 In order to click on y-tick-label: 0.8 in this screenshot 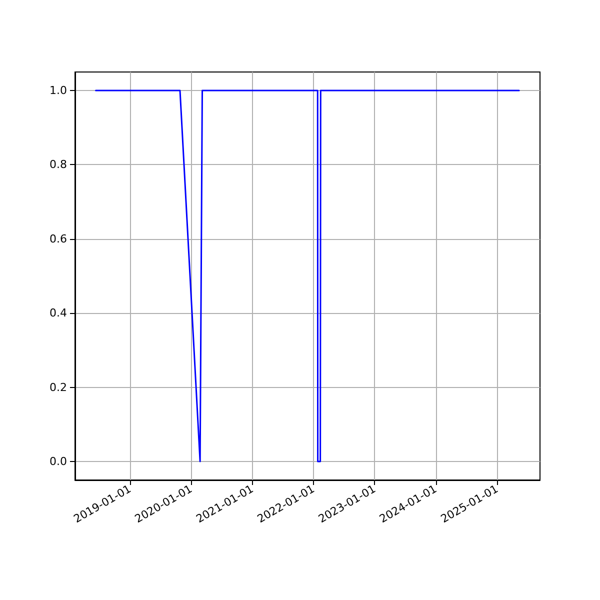, I will do `click(58, 165)`.